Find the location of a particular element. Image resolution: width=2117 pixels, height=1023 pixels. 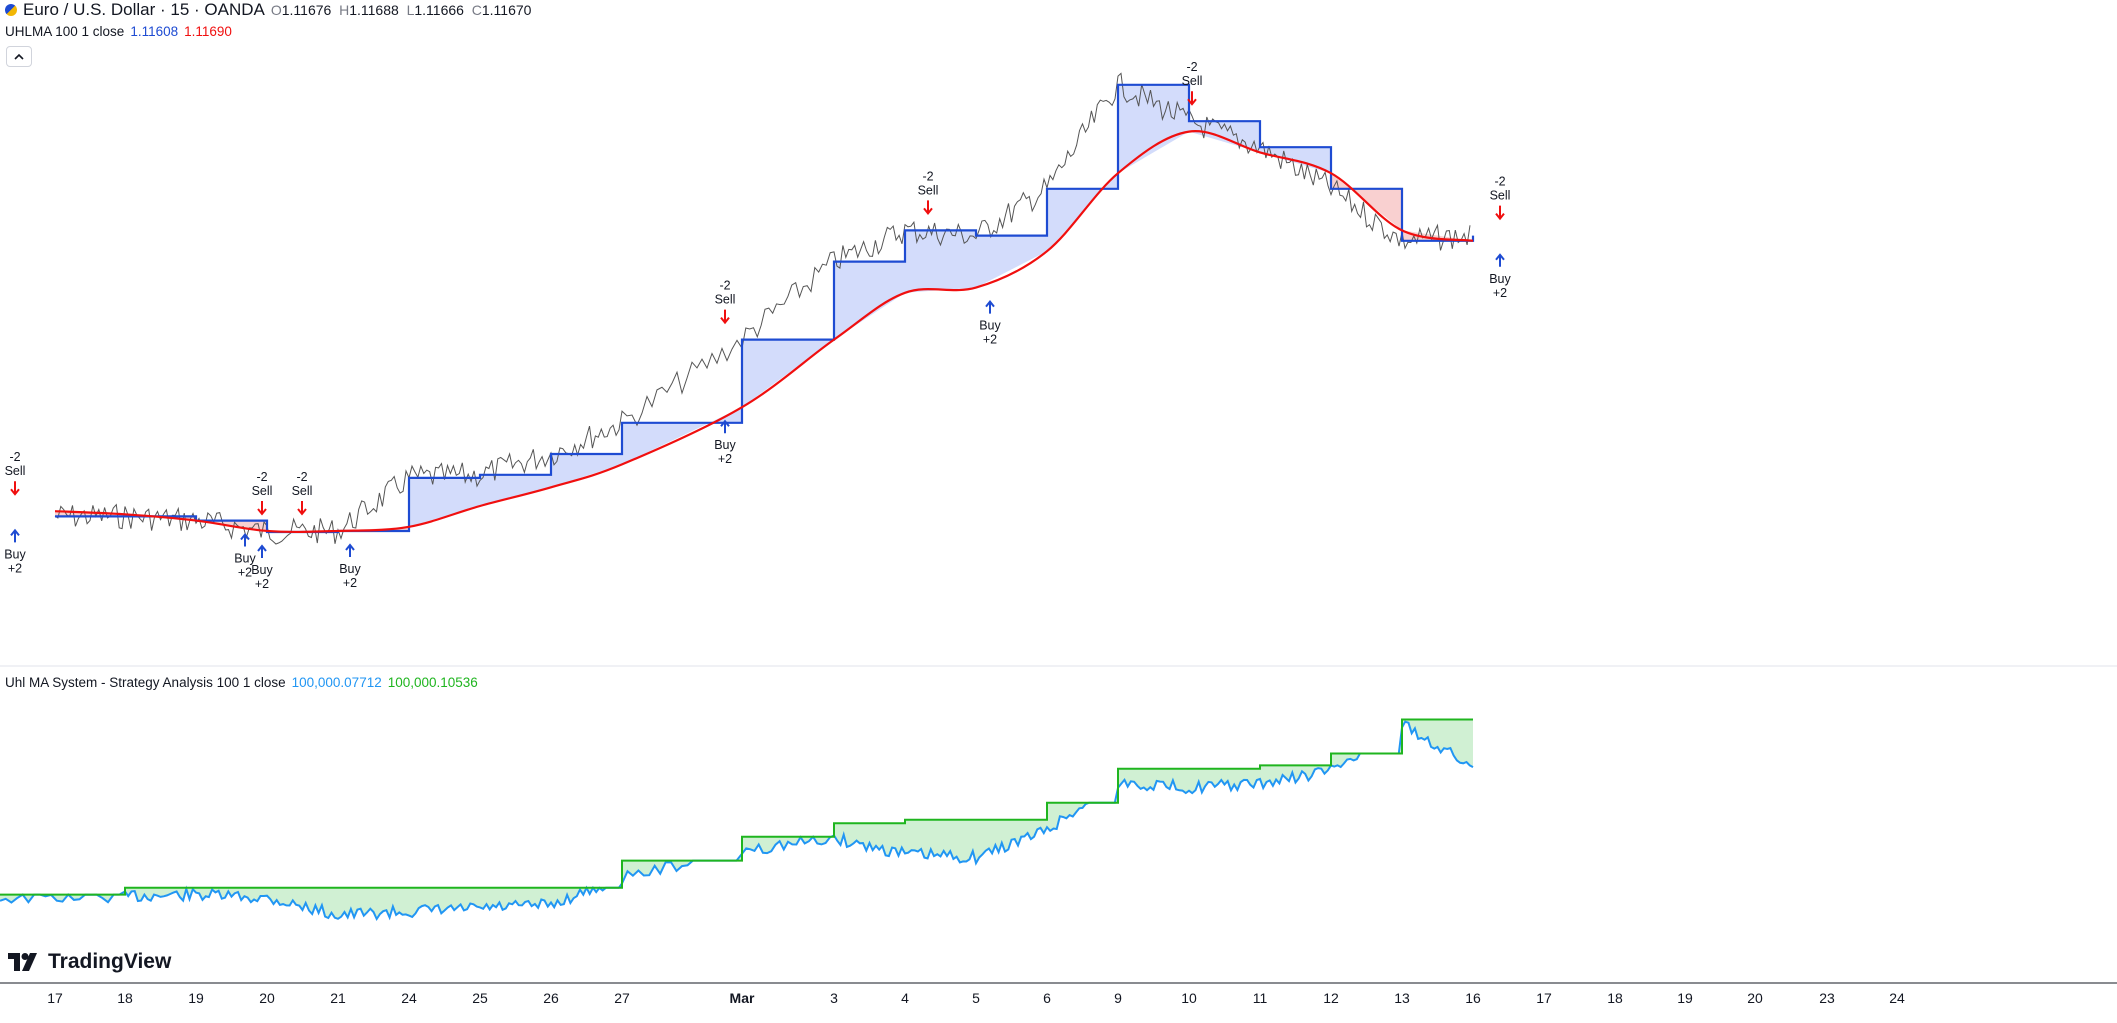

time-axis-tick-label: 26 is located at coordinates (551, 998).